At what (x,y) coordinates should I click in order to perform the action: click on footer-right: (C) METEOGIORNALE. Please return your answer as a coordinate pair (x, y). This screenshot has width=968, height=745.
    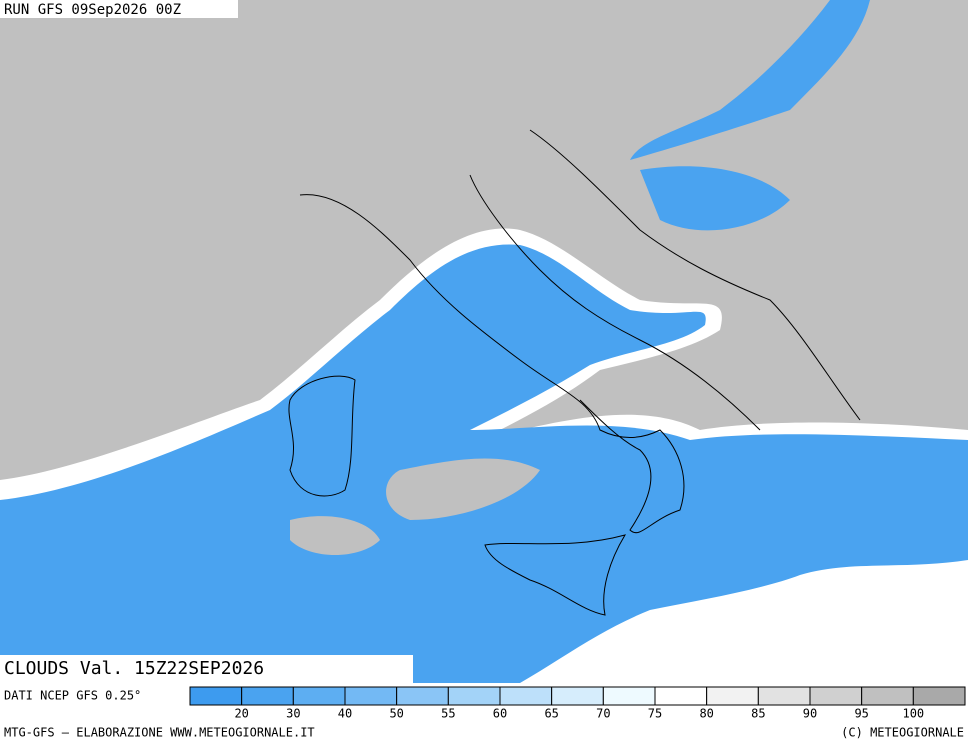
    Looking at the image, I should click on (902, 733).